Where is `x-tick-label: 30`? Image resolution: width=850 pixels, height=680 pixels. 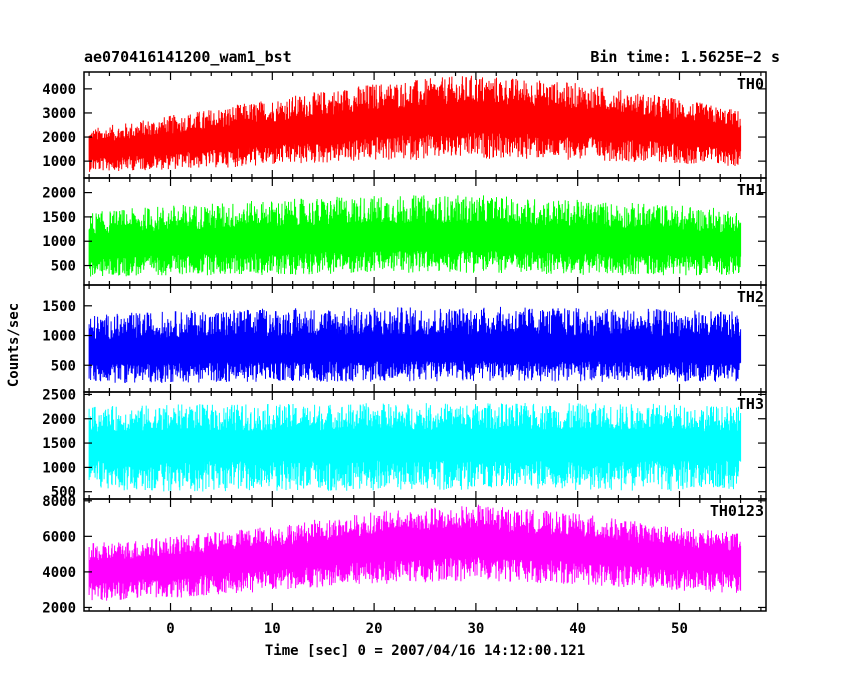
x-tick-label: 30 is located at coordinates (475, 629).